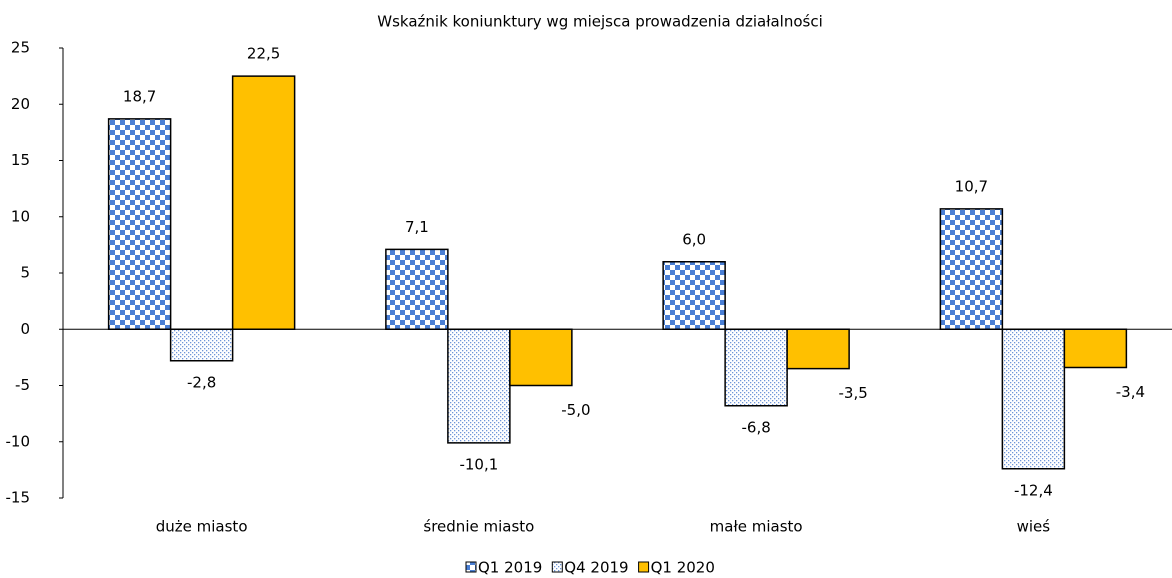  Describe the element at coordinates (971, 186) in the screenshot. I see `value-label: 10,7` at that location.